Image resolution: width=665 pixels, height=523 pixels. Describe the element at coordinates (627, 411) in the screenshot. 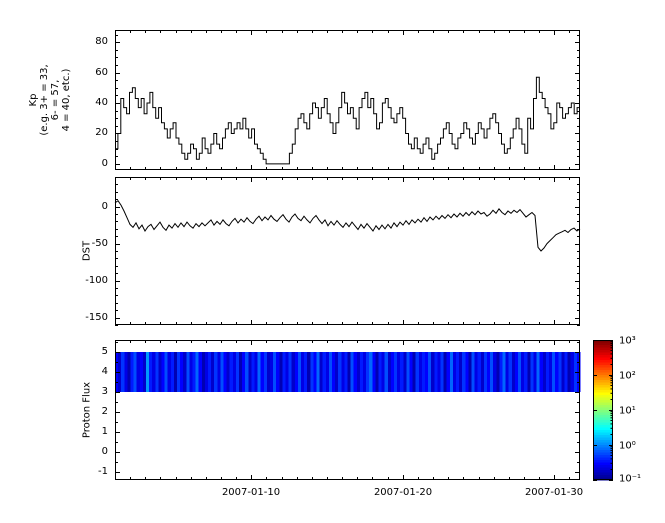

I see `colorbar-tick-label-1e1: 10¹` at that location.